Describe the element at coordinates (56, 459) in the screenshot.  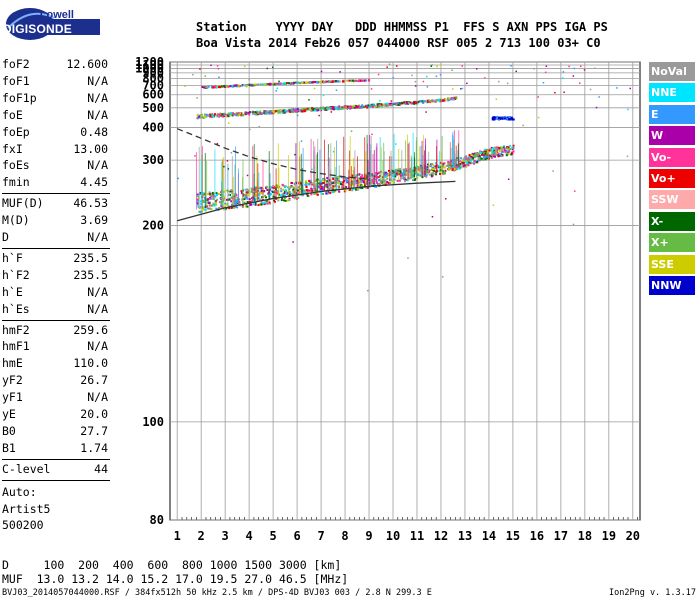
I see `param-separator` at that location.